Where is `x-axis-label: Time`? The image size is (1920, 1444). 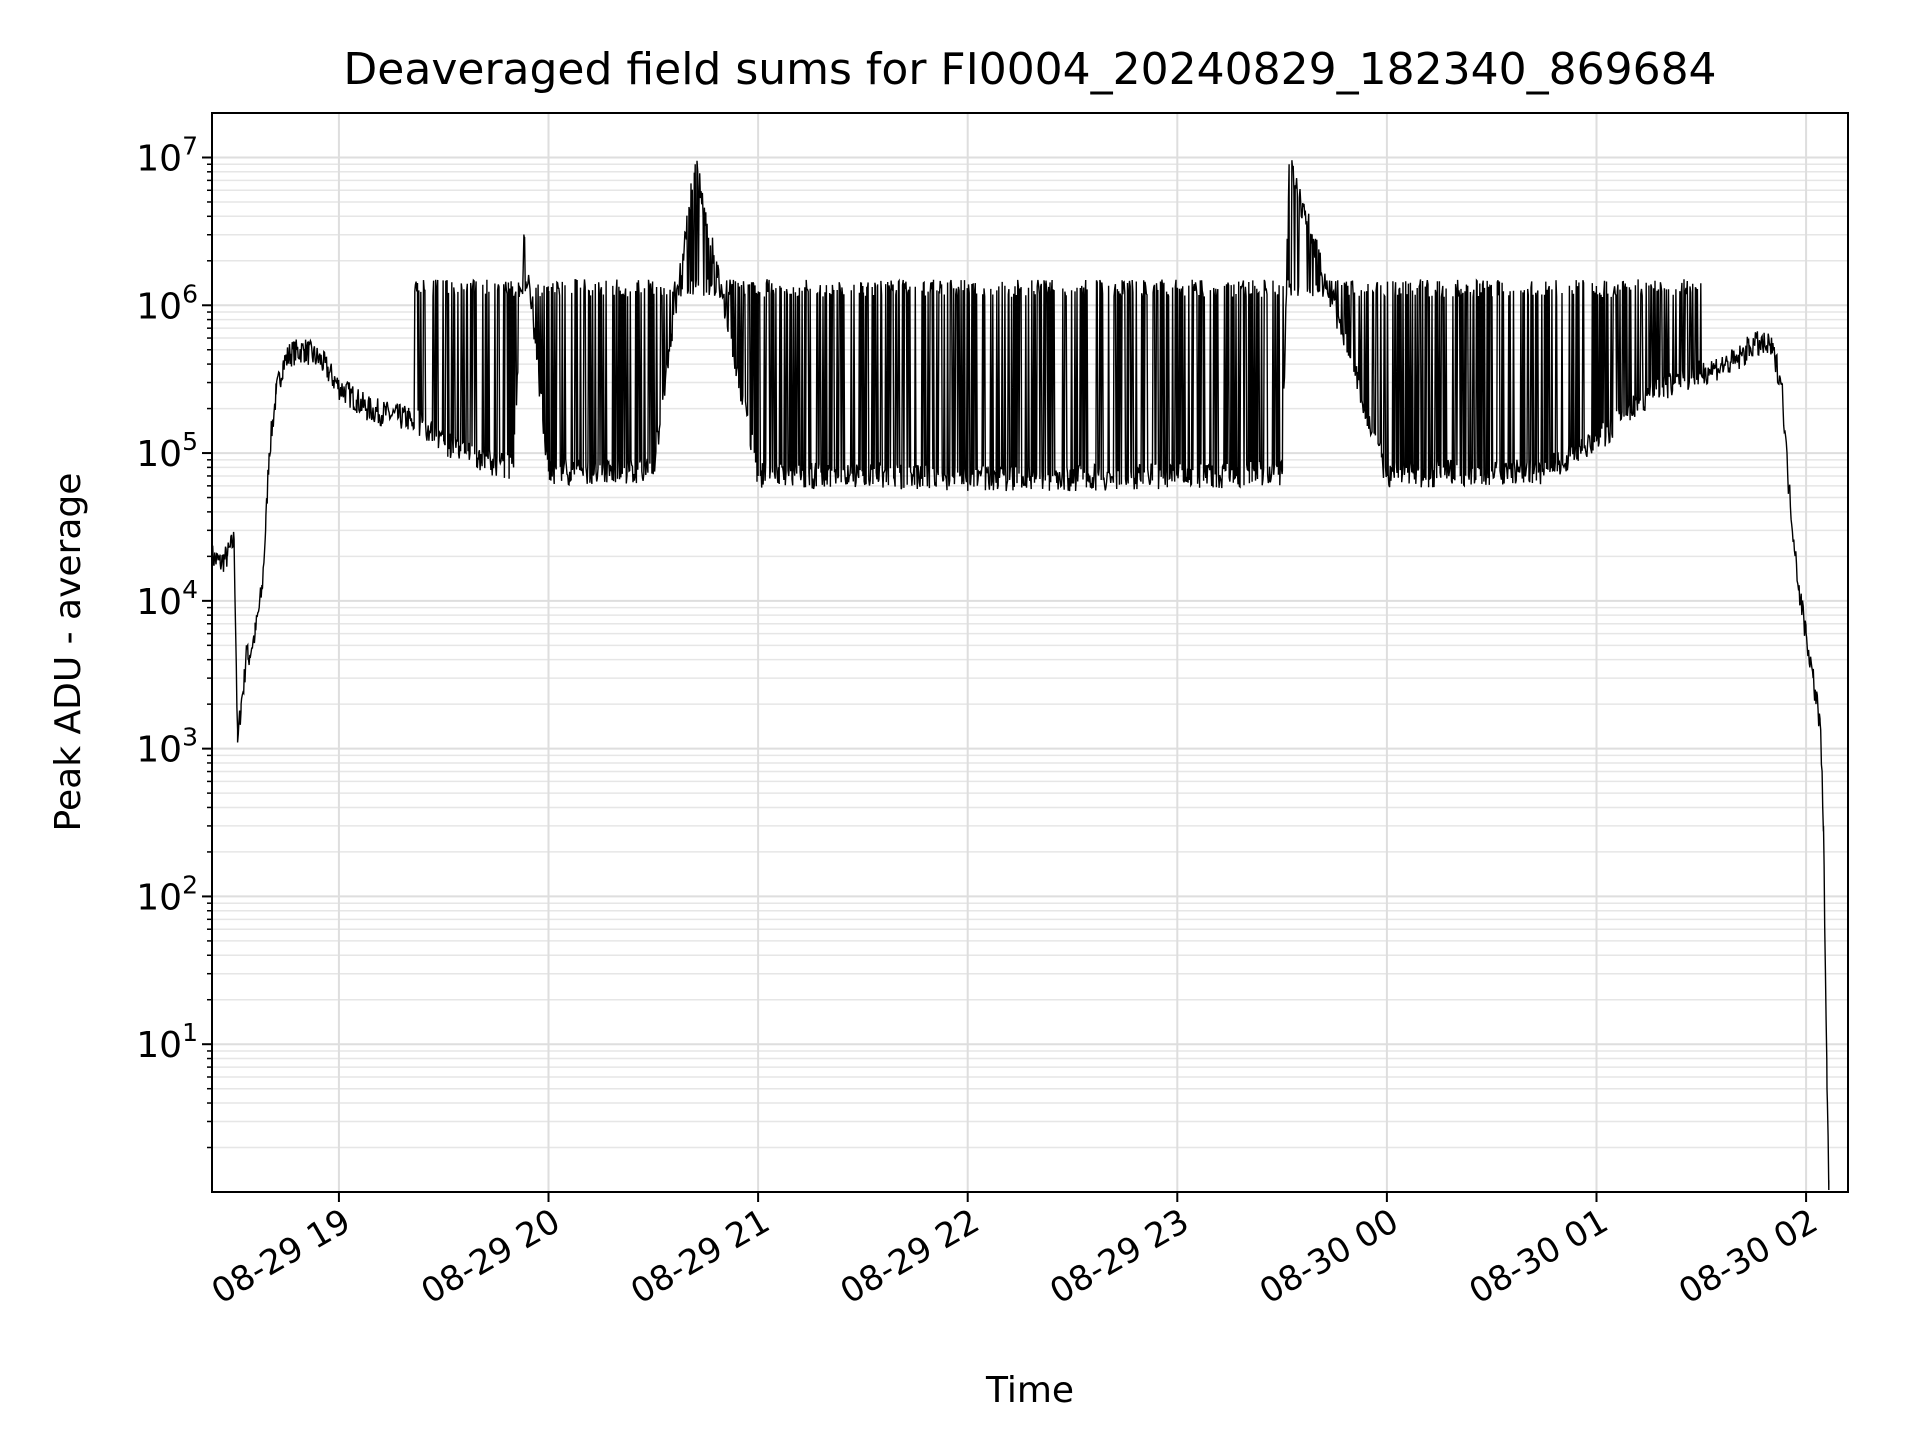
x-axis-label: Time is located at coordinates (1029, 1390).